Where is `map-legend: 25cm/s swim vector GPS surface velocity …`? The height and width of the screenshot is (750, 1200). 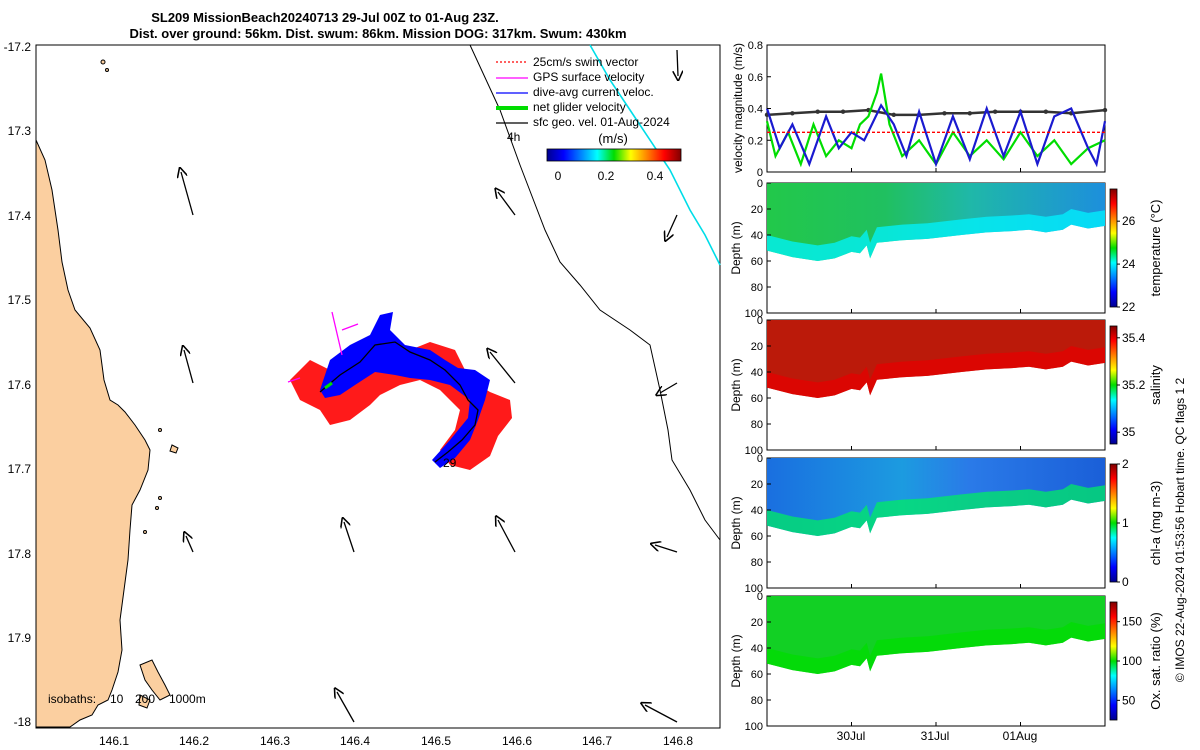
map-legend: 25cm/s swim vector GPS surface velocity … is located at coordinates (583, 99).